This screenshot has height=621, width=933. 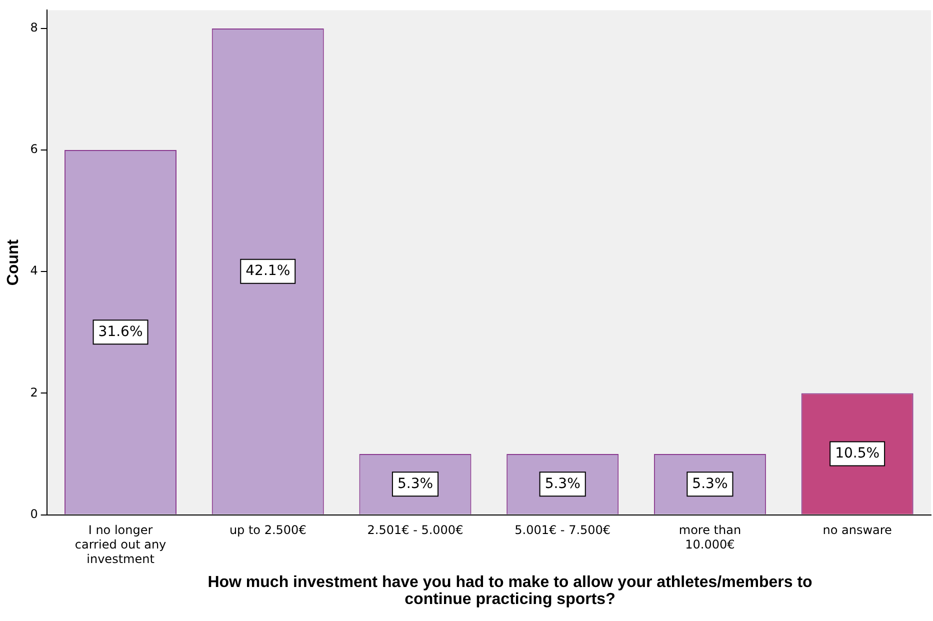 What do you see at coordinates (34, 149) in the screenshot?
I see `y-tick-label: 6` at bounding box center [34, 149].